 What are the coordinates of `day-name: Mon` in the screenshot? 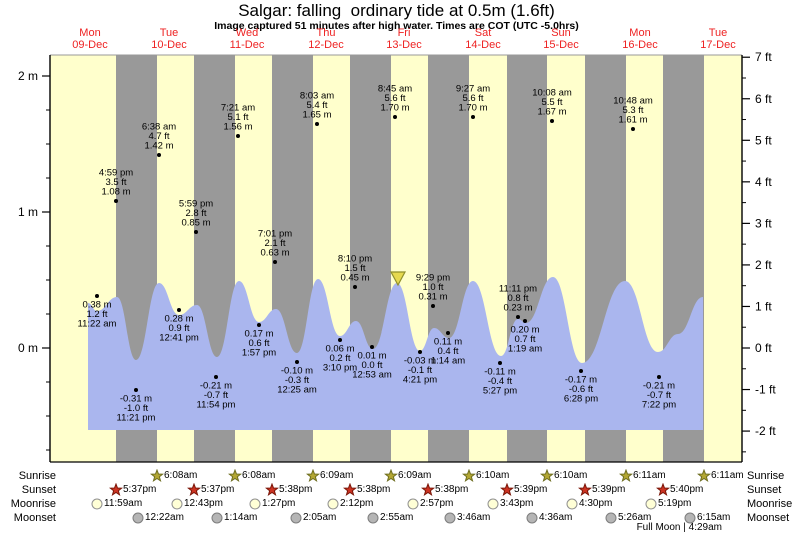 It's located at (640, 33).